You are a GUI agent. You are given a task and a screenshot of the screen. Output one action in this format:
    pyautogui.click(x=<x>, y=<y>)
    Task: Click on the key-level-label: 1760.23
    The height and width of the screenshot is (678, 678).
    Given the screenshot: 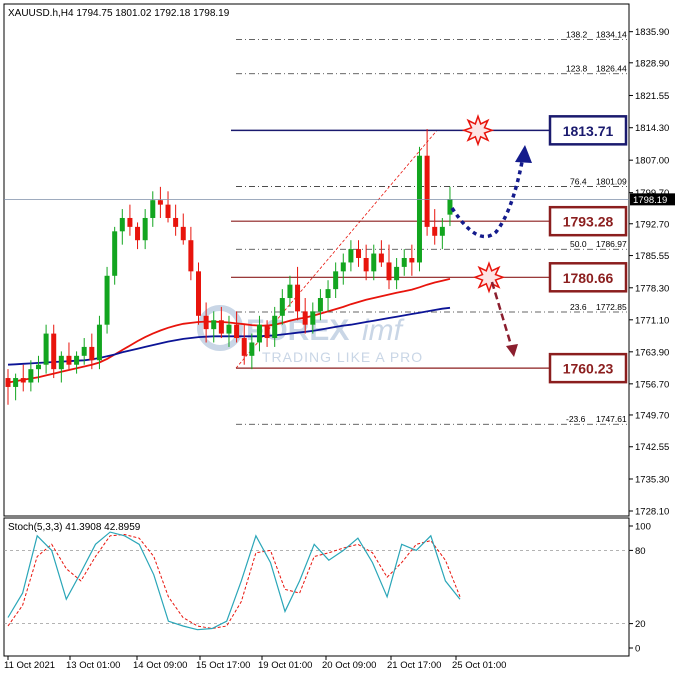 What is the action you would take?
    pyautogui.click(x=588, y=369)
    